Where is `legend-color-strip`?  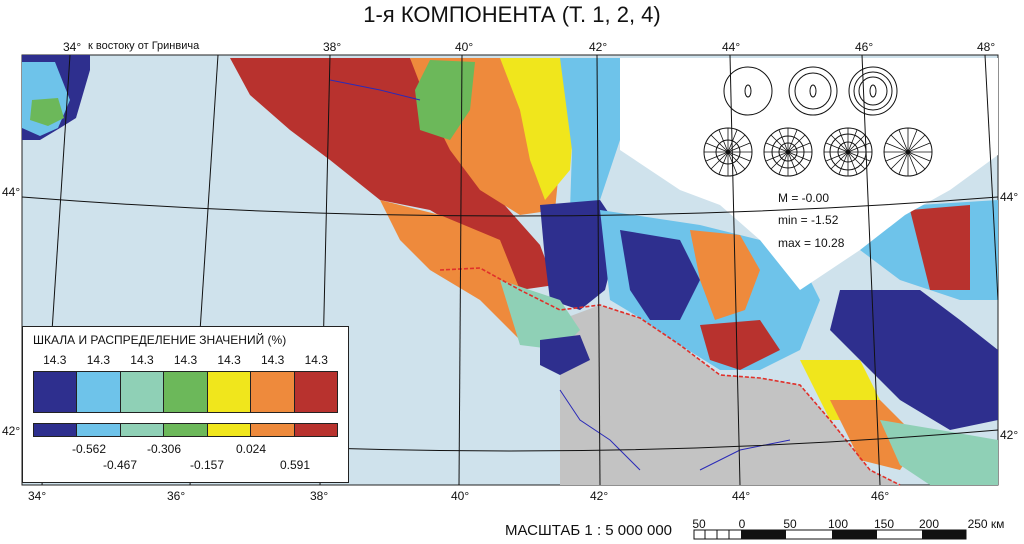
legend-color-strip is located at coordinates (185, 430).